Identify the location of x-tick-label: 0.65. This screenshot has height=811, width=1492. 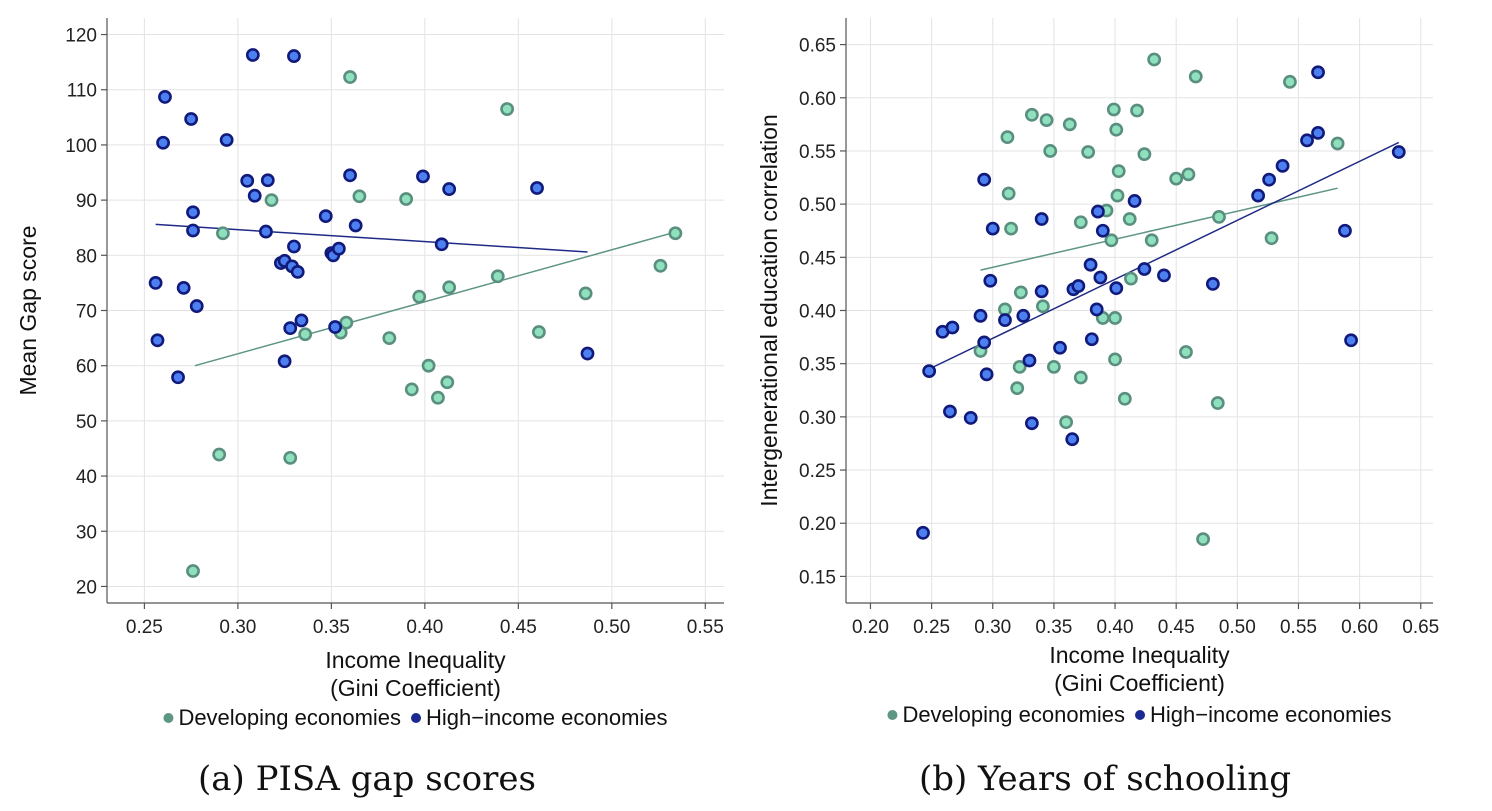
(1420, 627).